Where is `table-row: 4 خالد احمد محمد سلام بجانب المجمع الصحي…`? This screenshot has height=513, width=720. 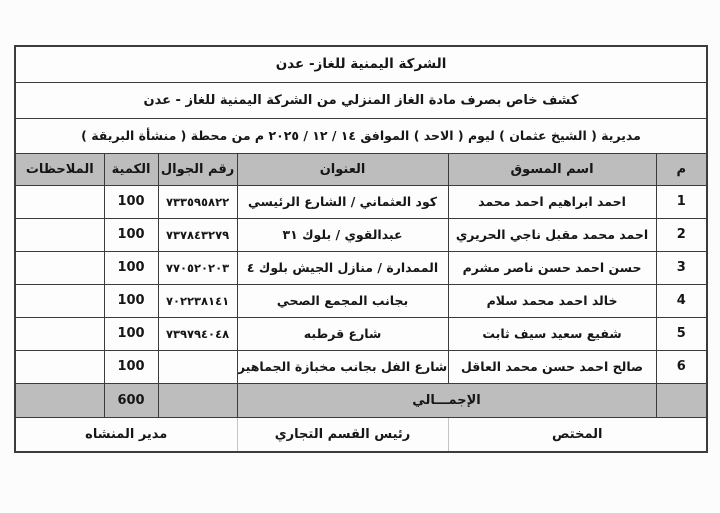
table-row: 4 خالد احمد محمد سلام بجانب المجمع الصحي… is located at coordinates (361, 300).